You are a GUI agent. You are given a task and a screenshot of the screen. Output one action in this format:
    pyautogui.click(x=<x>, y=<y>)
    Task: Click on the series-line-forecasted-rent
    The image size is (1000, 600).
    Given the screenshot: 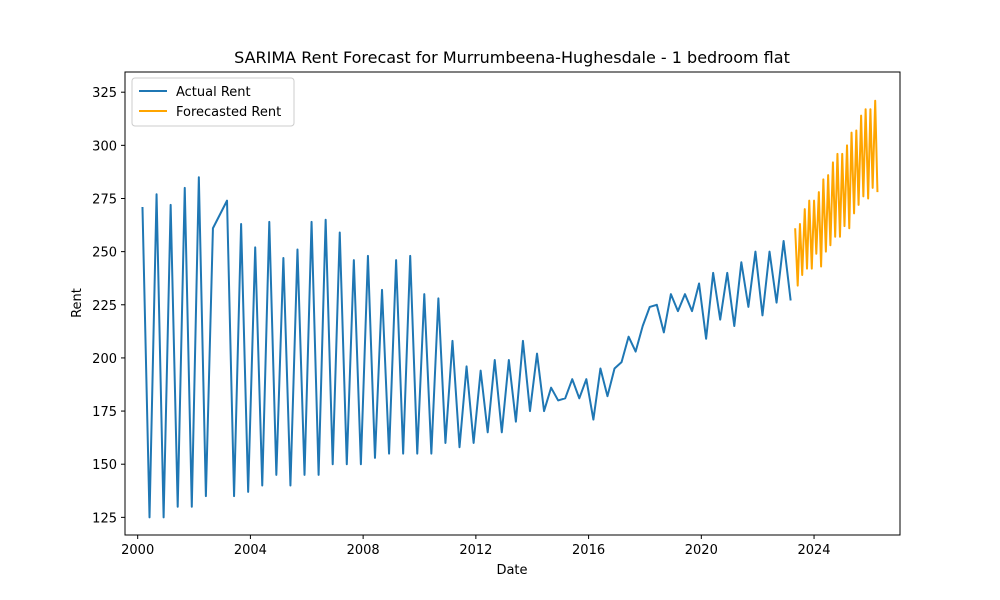 What is the action you would take?
    pyautogui.click(x=836, y=193)
    